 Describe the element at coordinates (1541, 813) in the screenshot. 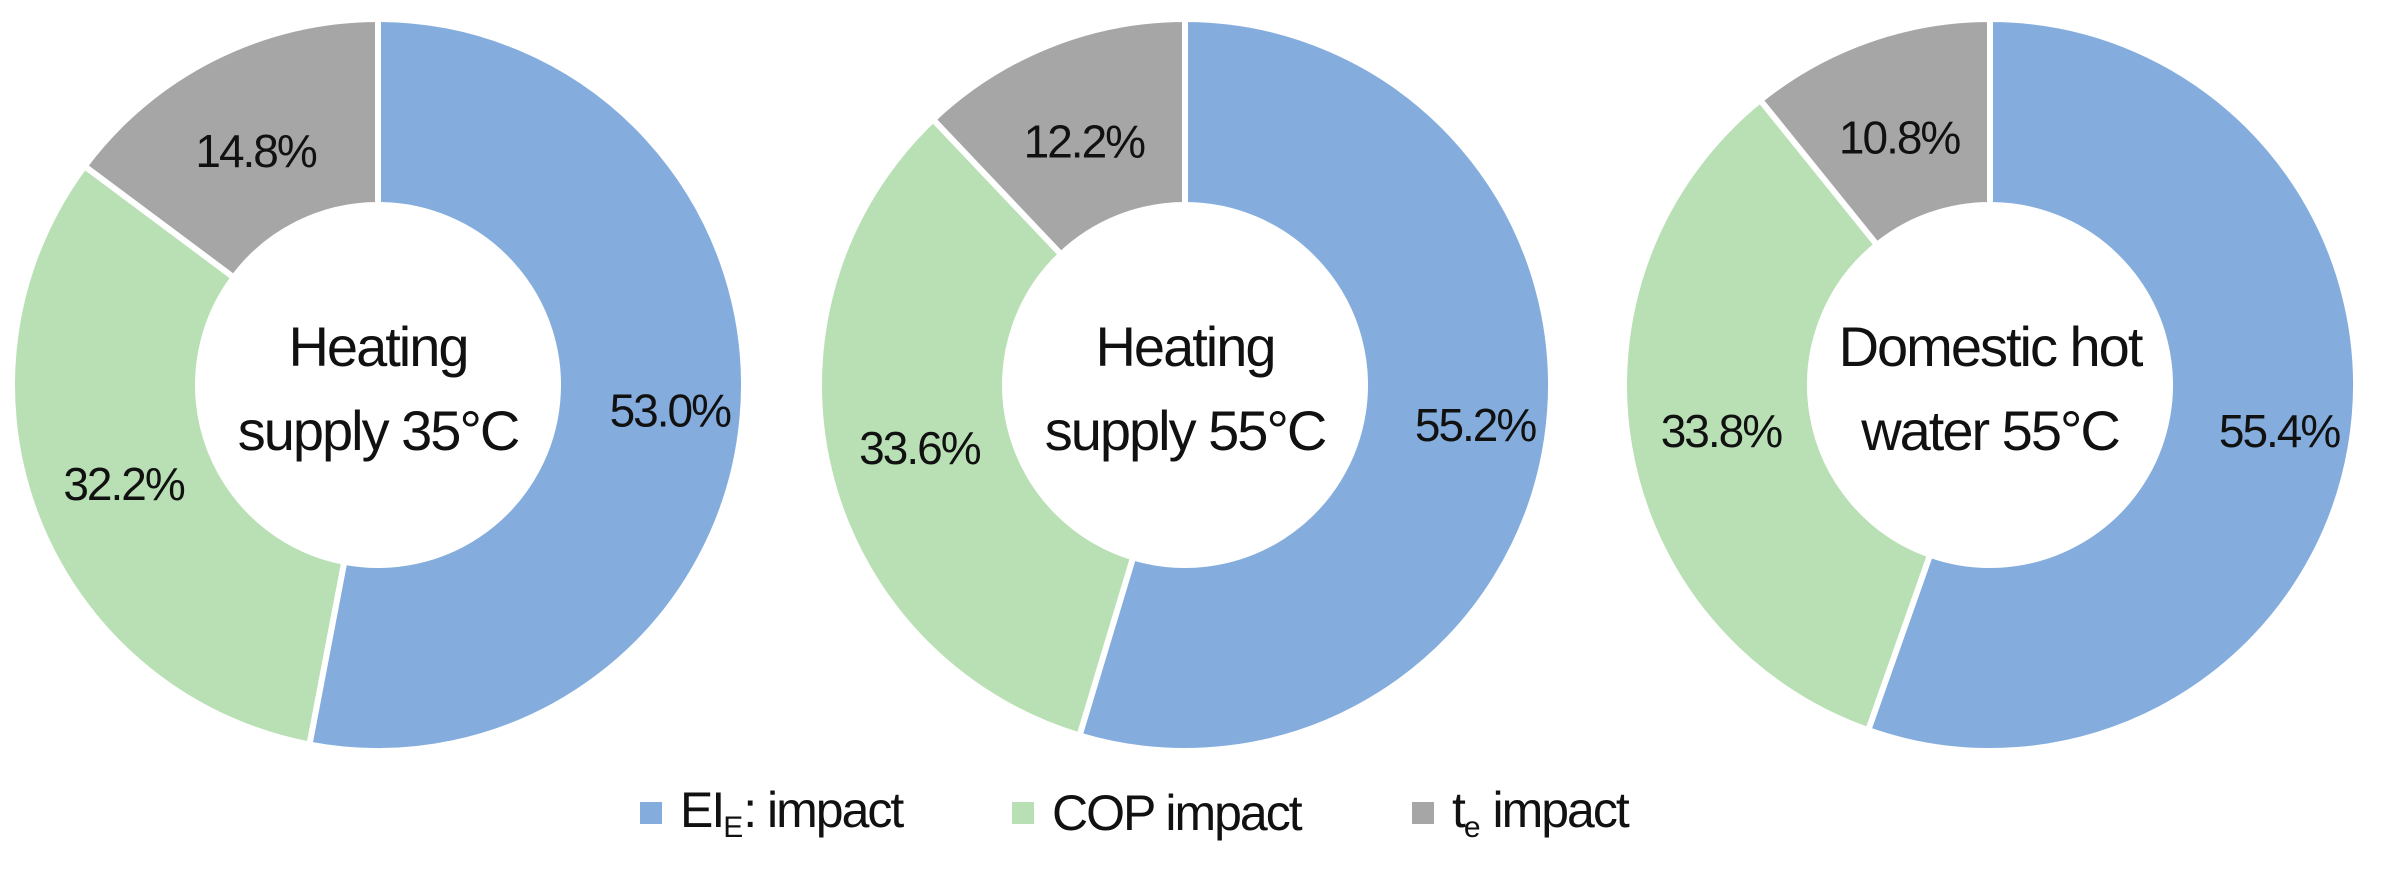

I see `legend-label-te-impact: te impact` at that location.